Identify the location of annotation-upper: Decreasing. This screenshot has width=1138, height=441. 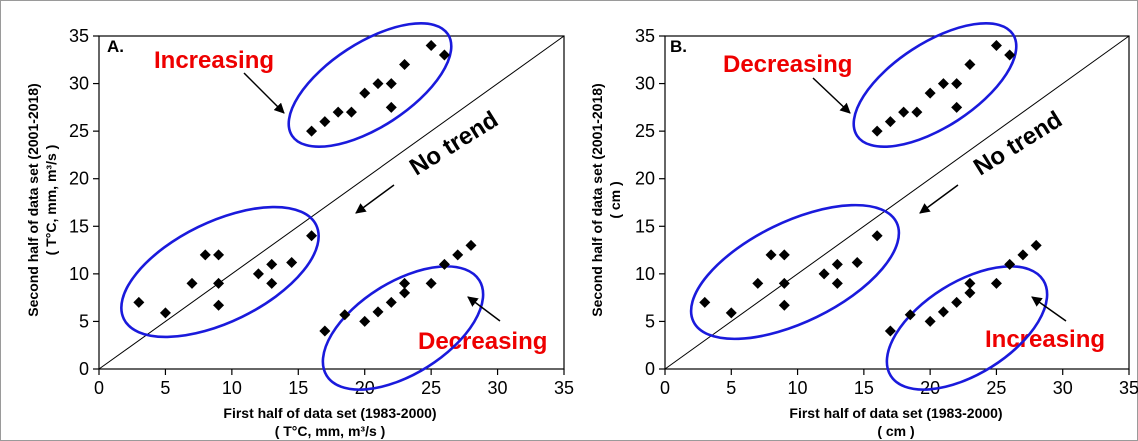
(787, 64).